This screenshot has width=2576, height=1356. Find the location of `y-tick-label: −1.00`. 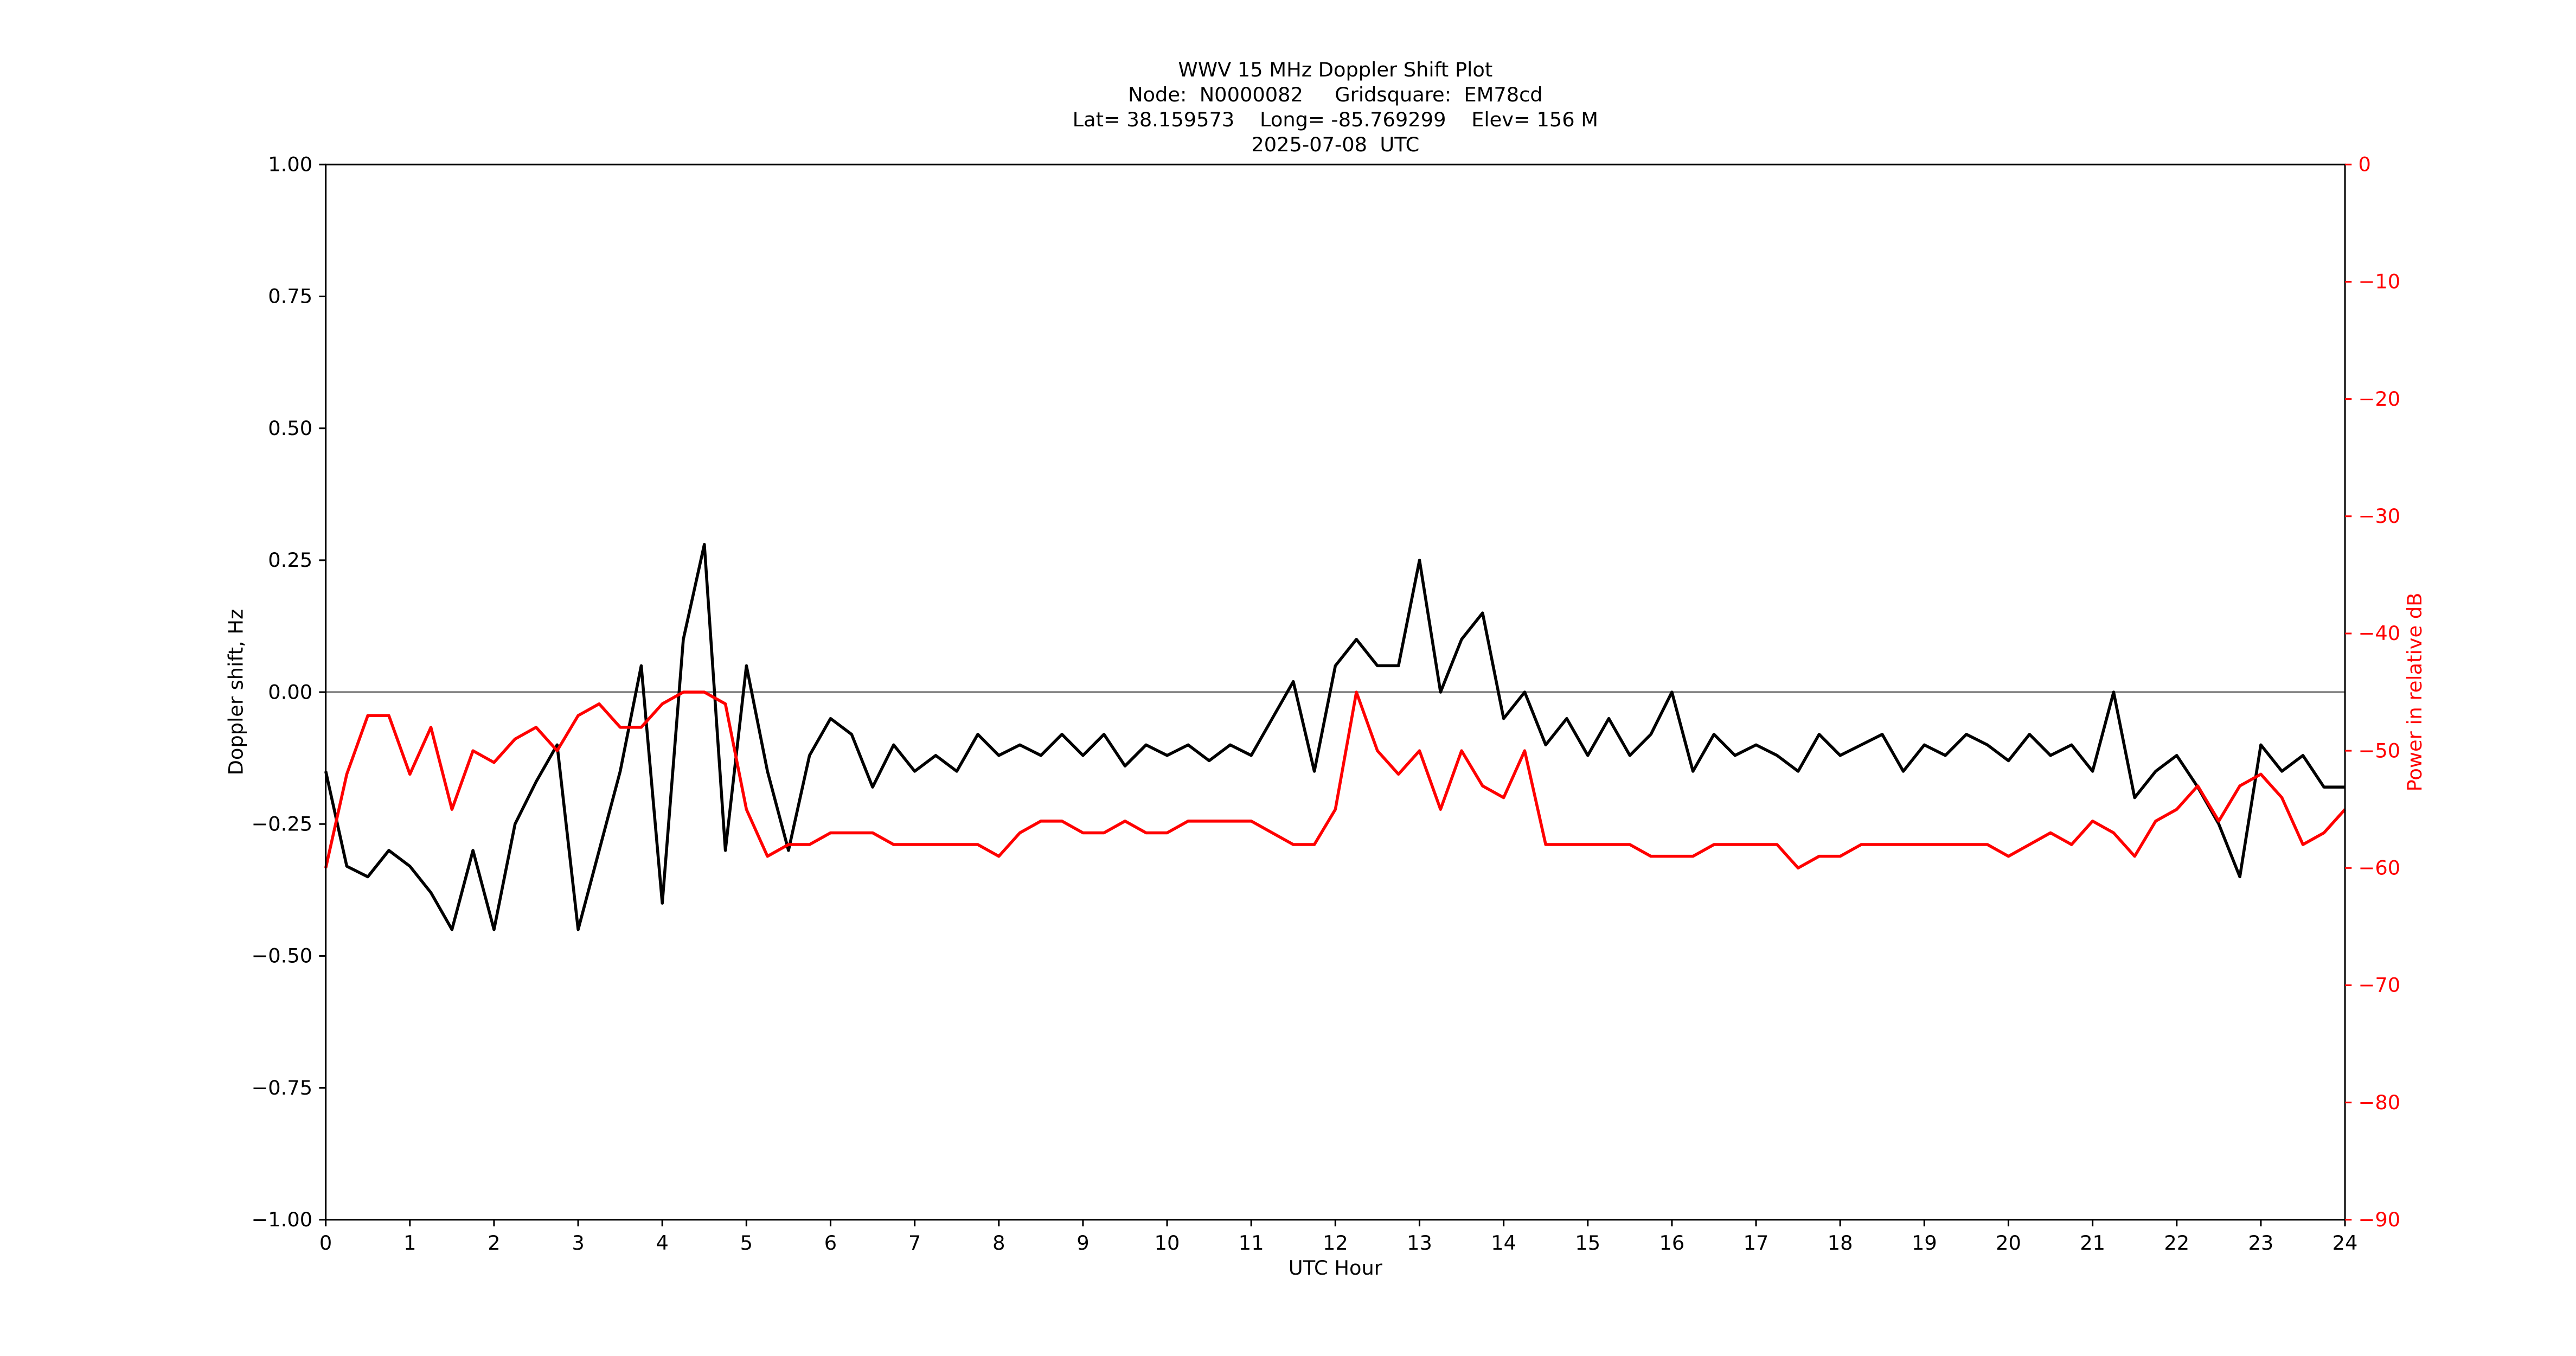

y-tick-label: −1.00 is located at coordinates (281, 1219).